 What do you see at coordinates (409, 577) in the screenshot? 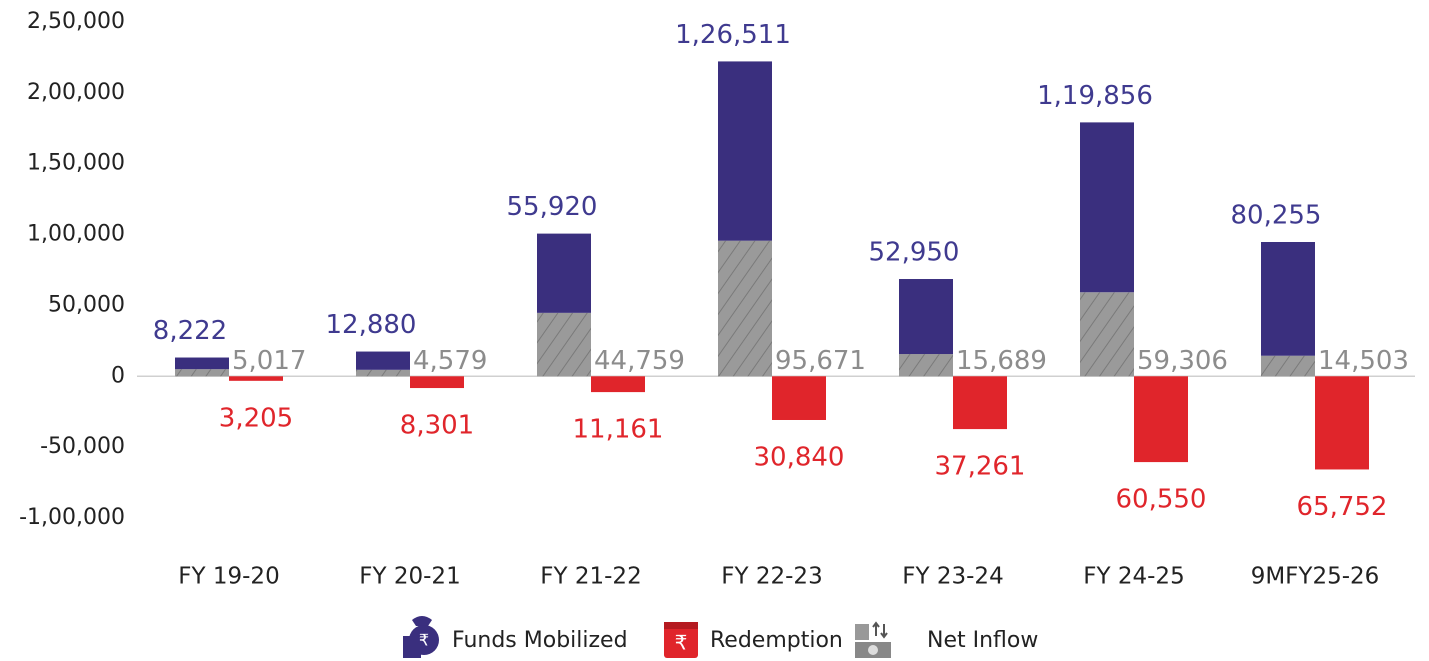
I see `x-tick-label: FY 20-21` at bounding box center [409, 577].